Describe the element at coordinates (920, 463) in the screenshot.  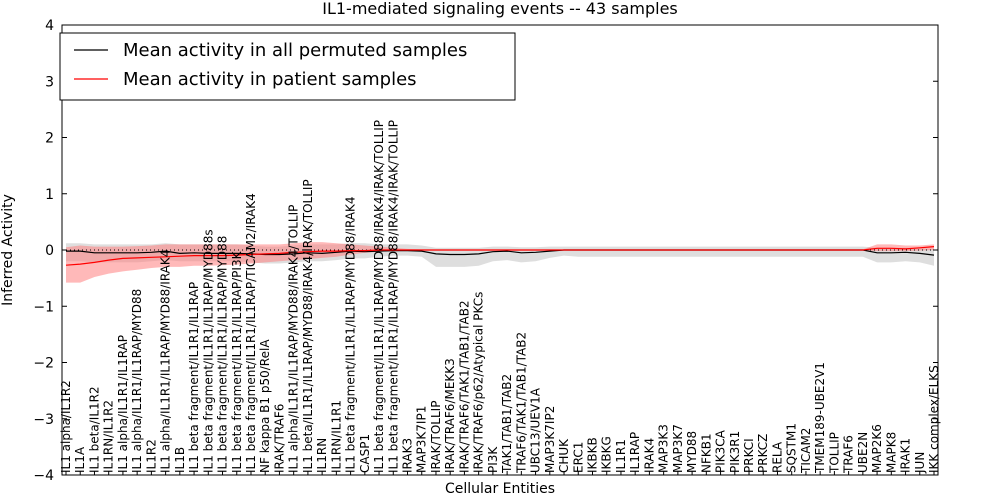
I see `x-tick-label: JUN` at that location.